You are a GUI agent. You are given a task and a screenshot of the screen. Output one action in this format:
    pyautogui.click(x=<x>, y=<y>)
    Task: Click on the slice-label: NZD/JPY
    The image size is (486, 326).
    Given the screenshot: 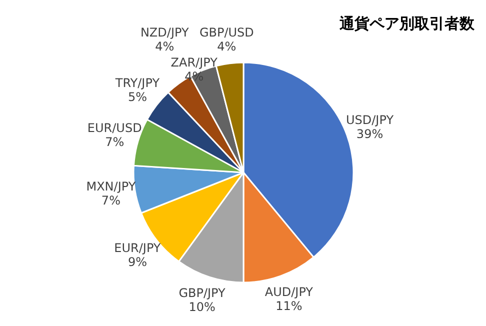 What is the action you would take?
    pyautogui.click(x=165, y=32)
    